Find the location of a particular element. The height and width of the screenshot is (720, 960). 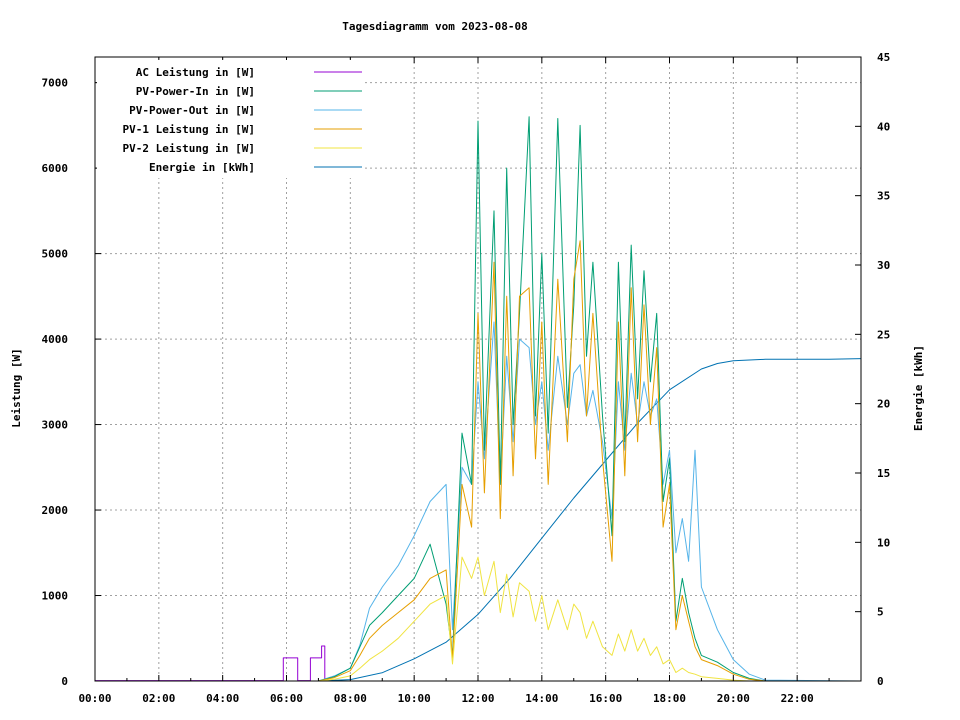

legend-label: PV-Power-In in [W] is located at coordinates (195, 91).